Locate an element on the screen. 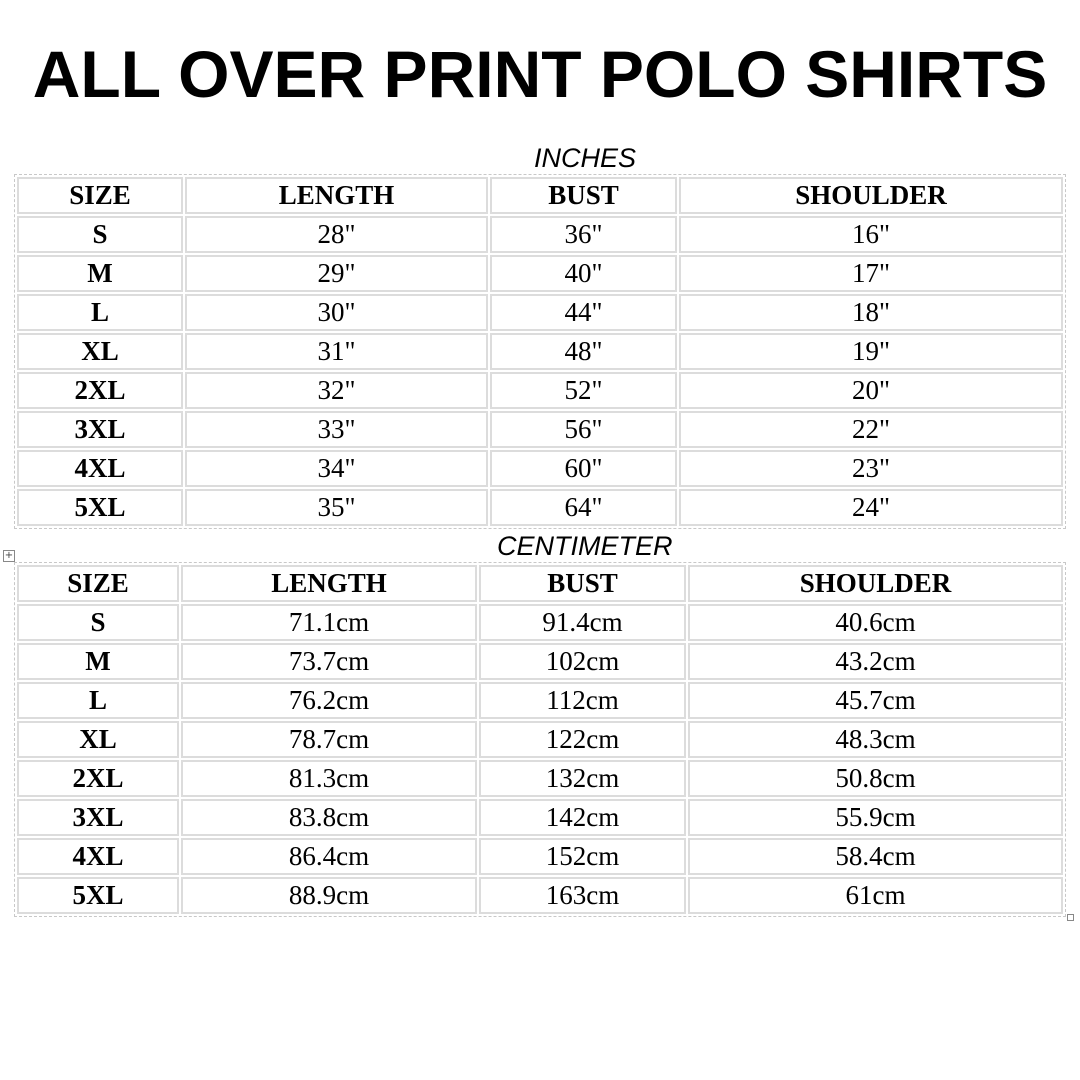 The width and height of the screenshot is (1080, 1080). value-cell: 71.1cm is located at coordinates (329, 622).